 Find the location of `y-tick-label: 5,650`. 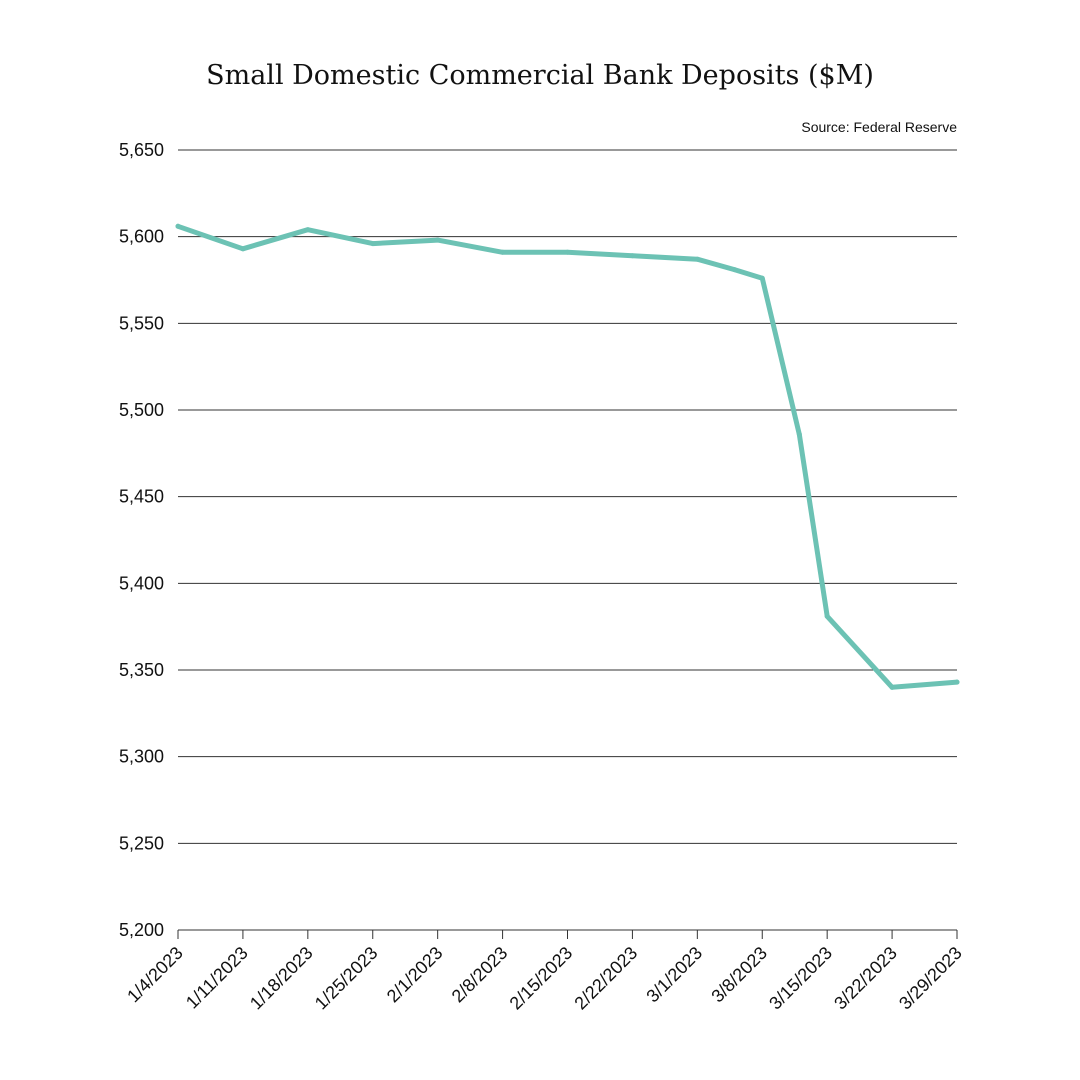

y-tick-label: 5,650 is located at coordinates (141, 150).